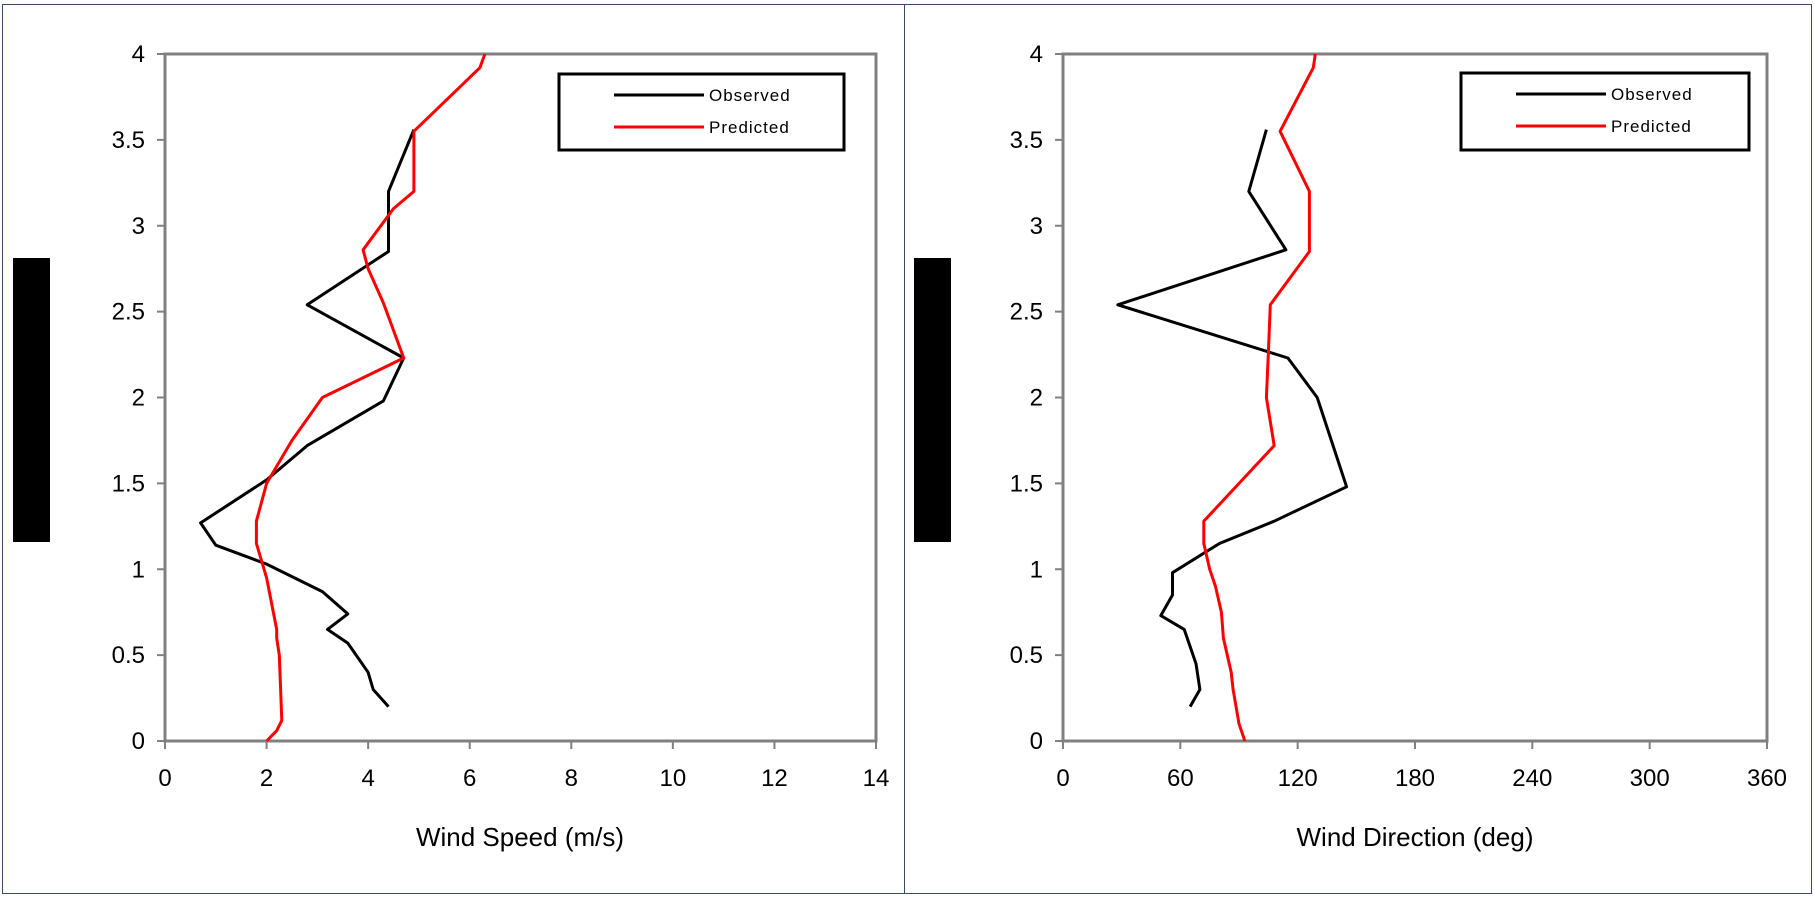  I want to click on x-tick-label: 360, so click(1767, 778).